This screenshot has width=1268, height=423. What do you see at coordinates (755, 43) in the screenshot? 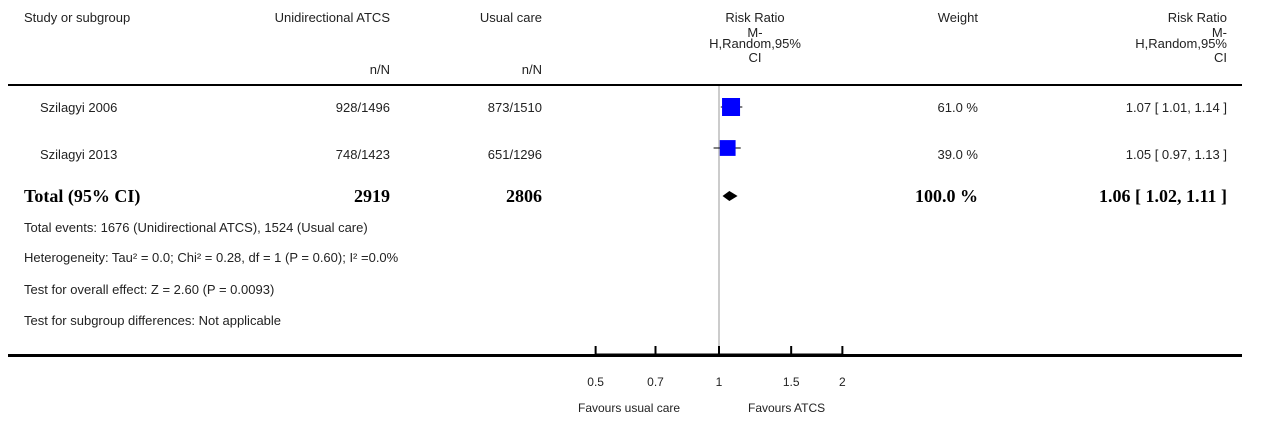
I see `header-plot-sub2: H,Random,95%` at bounding box center [755, 43].